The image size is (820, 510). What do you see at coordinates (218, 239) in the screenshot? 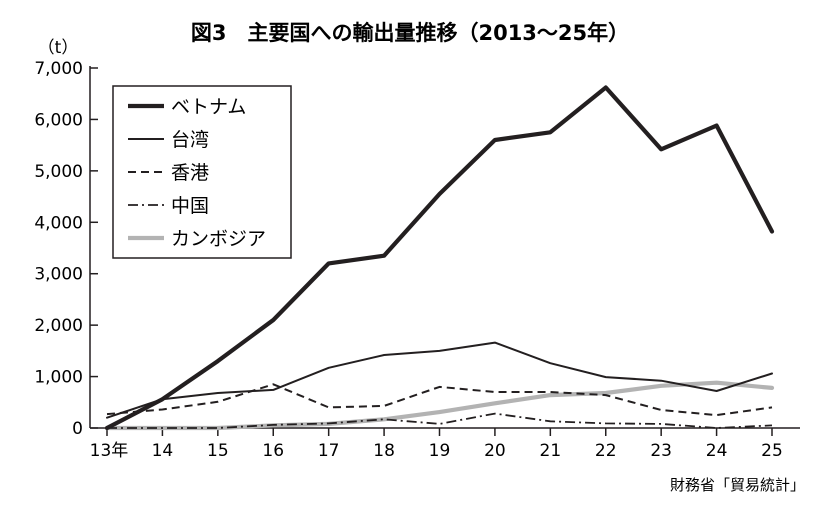
I see `legend-label: カンボジア` at bounding box center [218, 239].